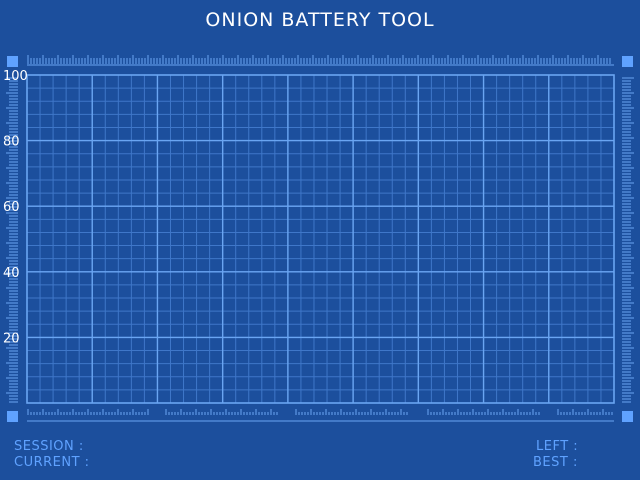 The height and width of the screenshot is (480, 640). I want to click on y-tick-label: 20, so click(11, 338).